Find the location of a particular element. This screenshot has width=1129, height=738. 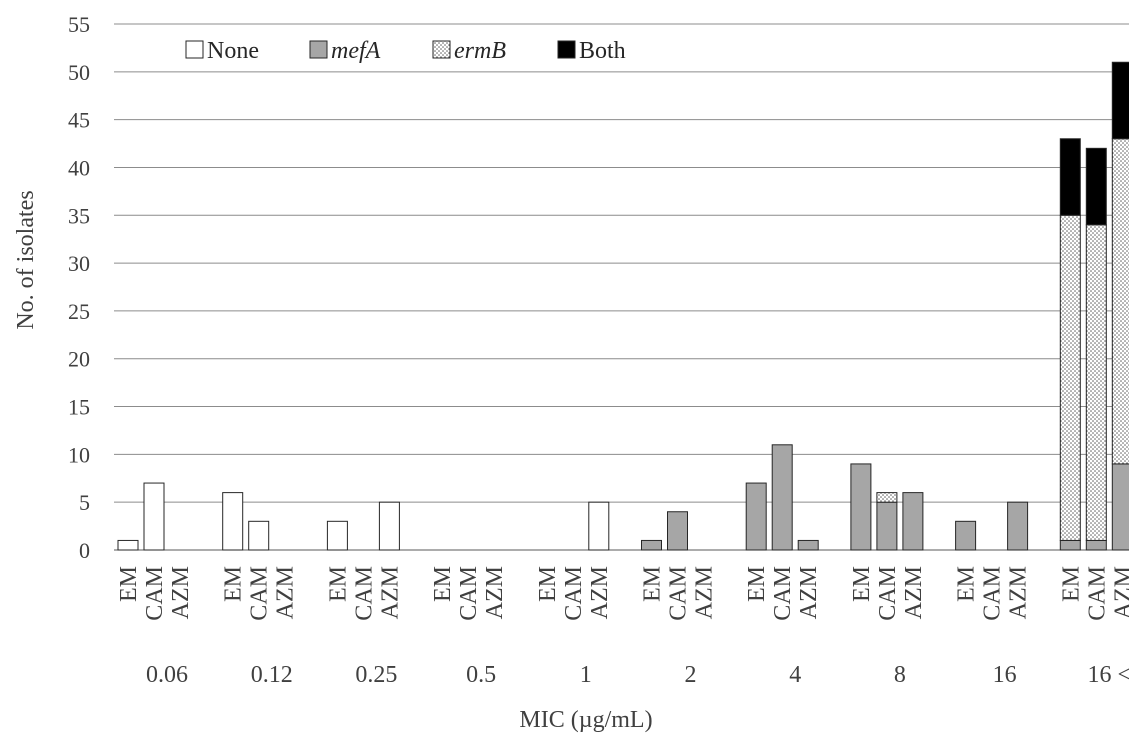

y-axis-title: No. of isolates is located at coordinates (26, 259).